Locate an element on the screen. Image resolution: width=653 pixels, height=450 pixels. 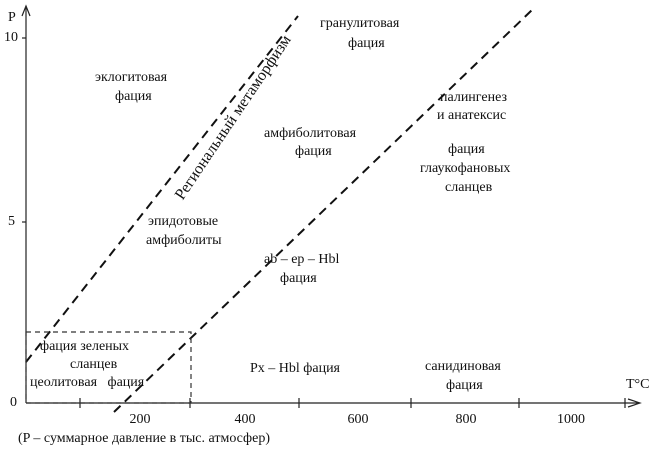
region-label: ab – ep – Hbl is located at coordinates (302, 259).